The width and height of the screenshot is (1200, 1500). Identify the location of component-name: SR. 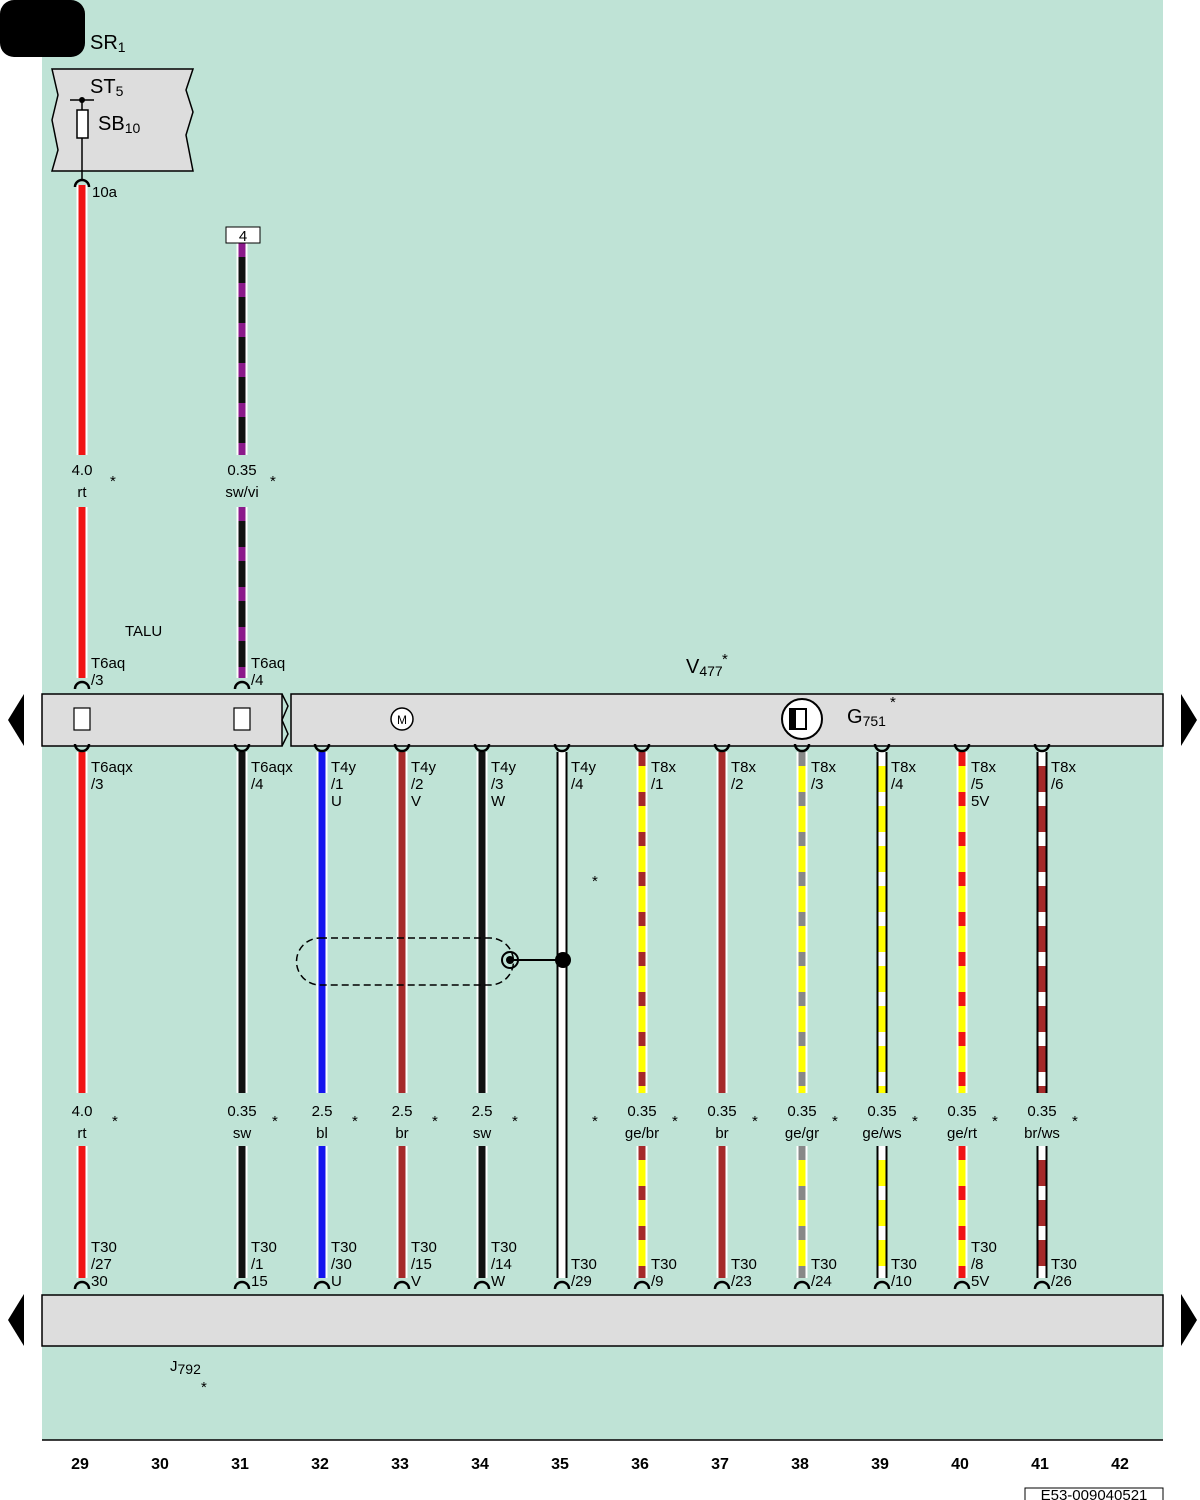
(104, 43).